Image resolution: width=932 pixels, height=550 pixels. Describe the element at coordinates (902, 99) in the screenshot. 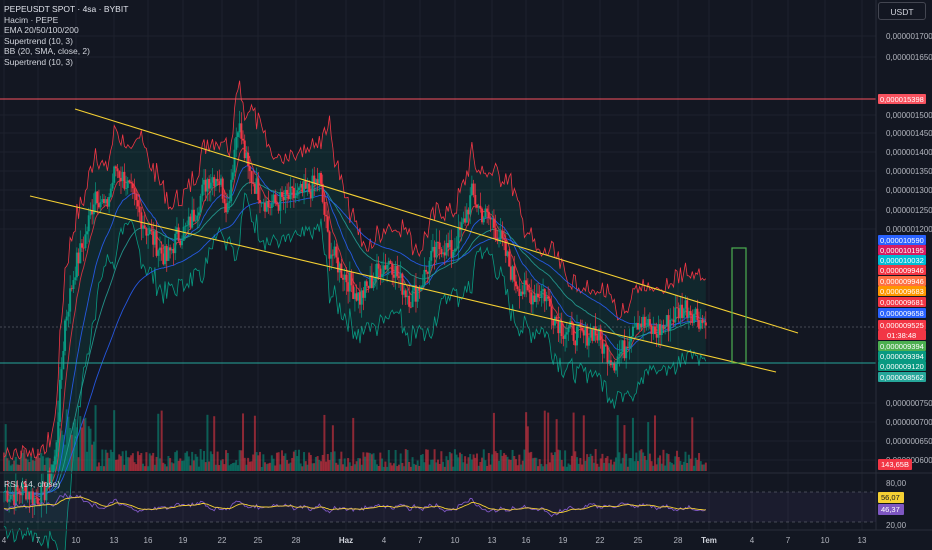

I see `price-badge-label: 0,000015398` at that location.